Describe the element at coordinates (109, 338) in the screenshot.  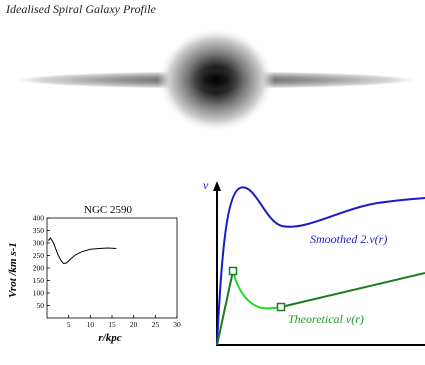
I see `ngc-xlabel: r/kpc` at that location.